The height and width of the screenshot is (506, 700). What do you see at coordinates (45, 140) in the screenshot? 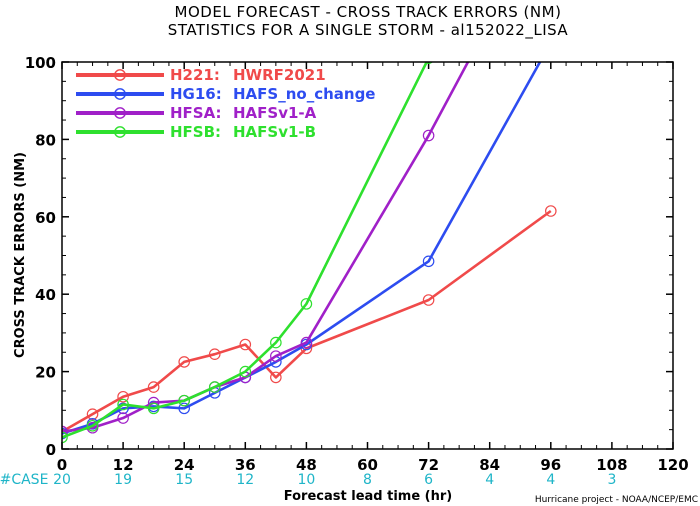
I see `y-tick-label: 80` at bounding box center [45, 140].